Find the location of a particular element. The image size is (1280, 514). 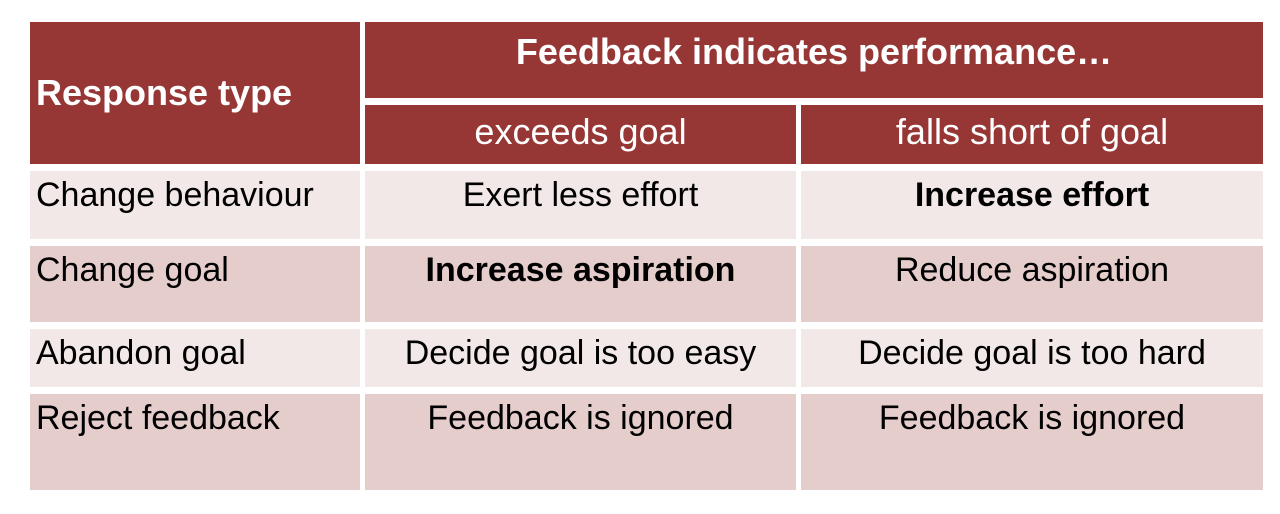

row-header-change-behaviour: Change behaviour is located at coordinates (195, 205).